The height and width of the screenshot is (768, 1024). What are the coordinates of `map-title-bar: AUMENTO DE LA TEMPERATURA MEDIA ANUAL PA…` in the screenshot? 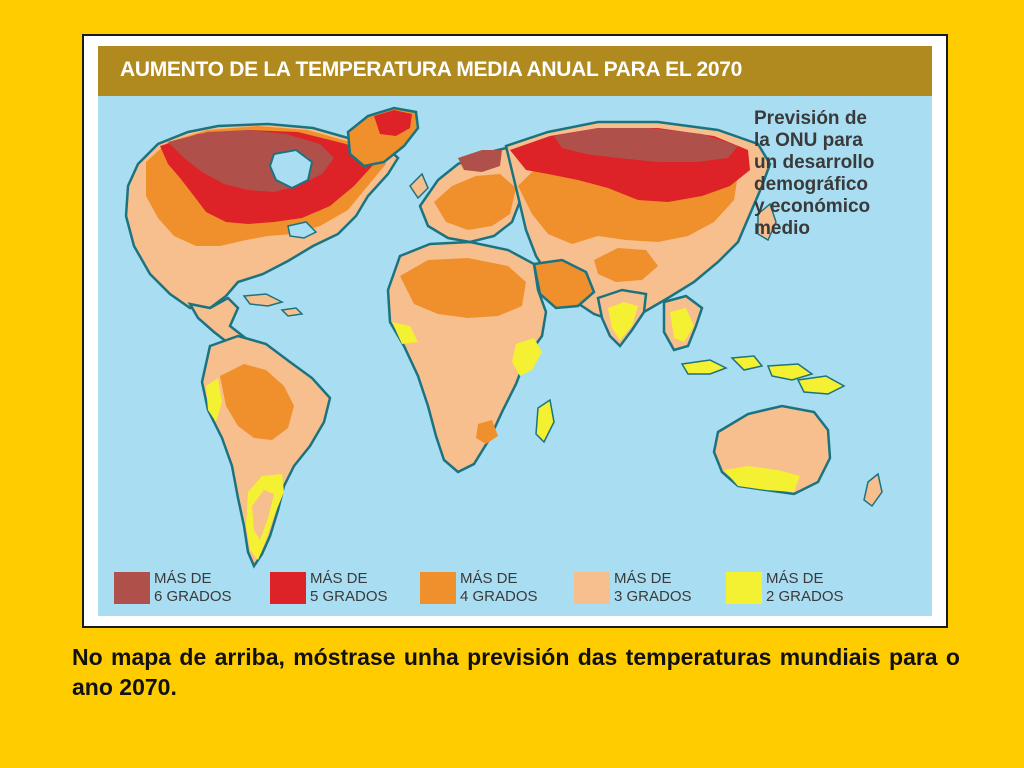 It's located at (515, 71).